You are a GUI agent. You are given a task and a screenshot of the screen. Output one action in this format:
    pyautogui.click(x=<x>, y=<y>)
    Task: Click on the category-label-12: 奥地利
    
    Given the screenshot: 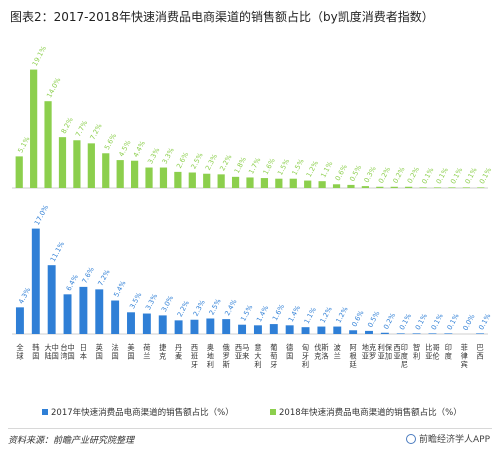 What is the action you would take?
    pyautogui.click(x=210, y=356)
    